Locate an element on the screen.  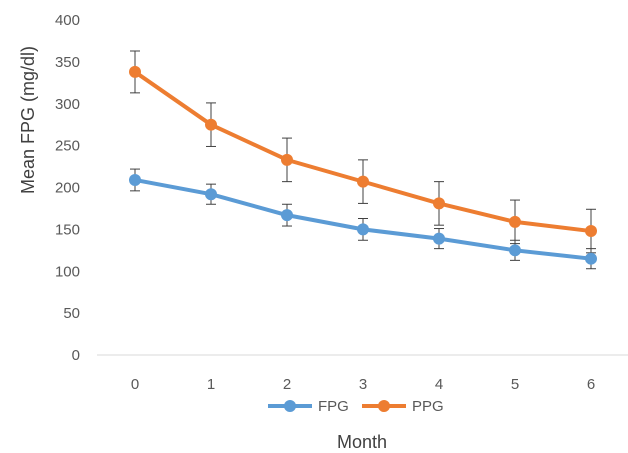
y-axis-ticks: 0 50 100 150 200 250 300 350 400 is located at coordinates (67, 188).